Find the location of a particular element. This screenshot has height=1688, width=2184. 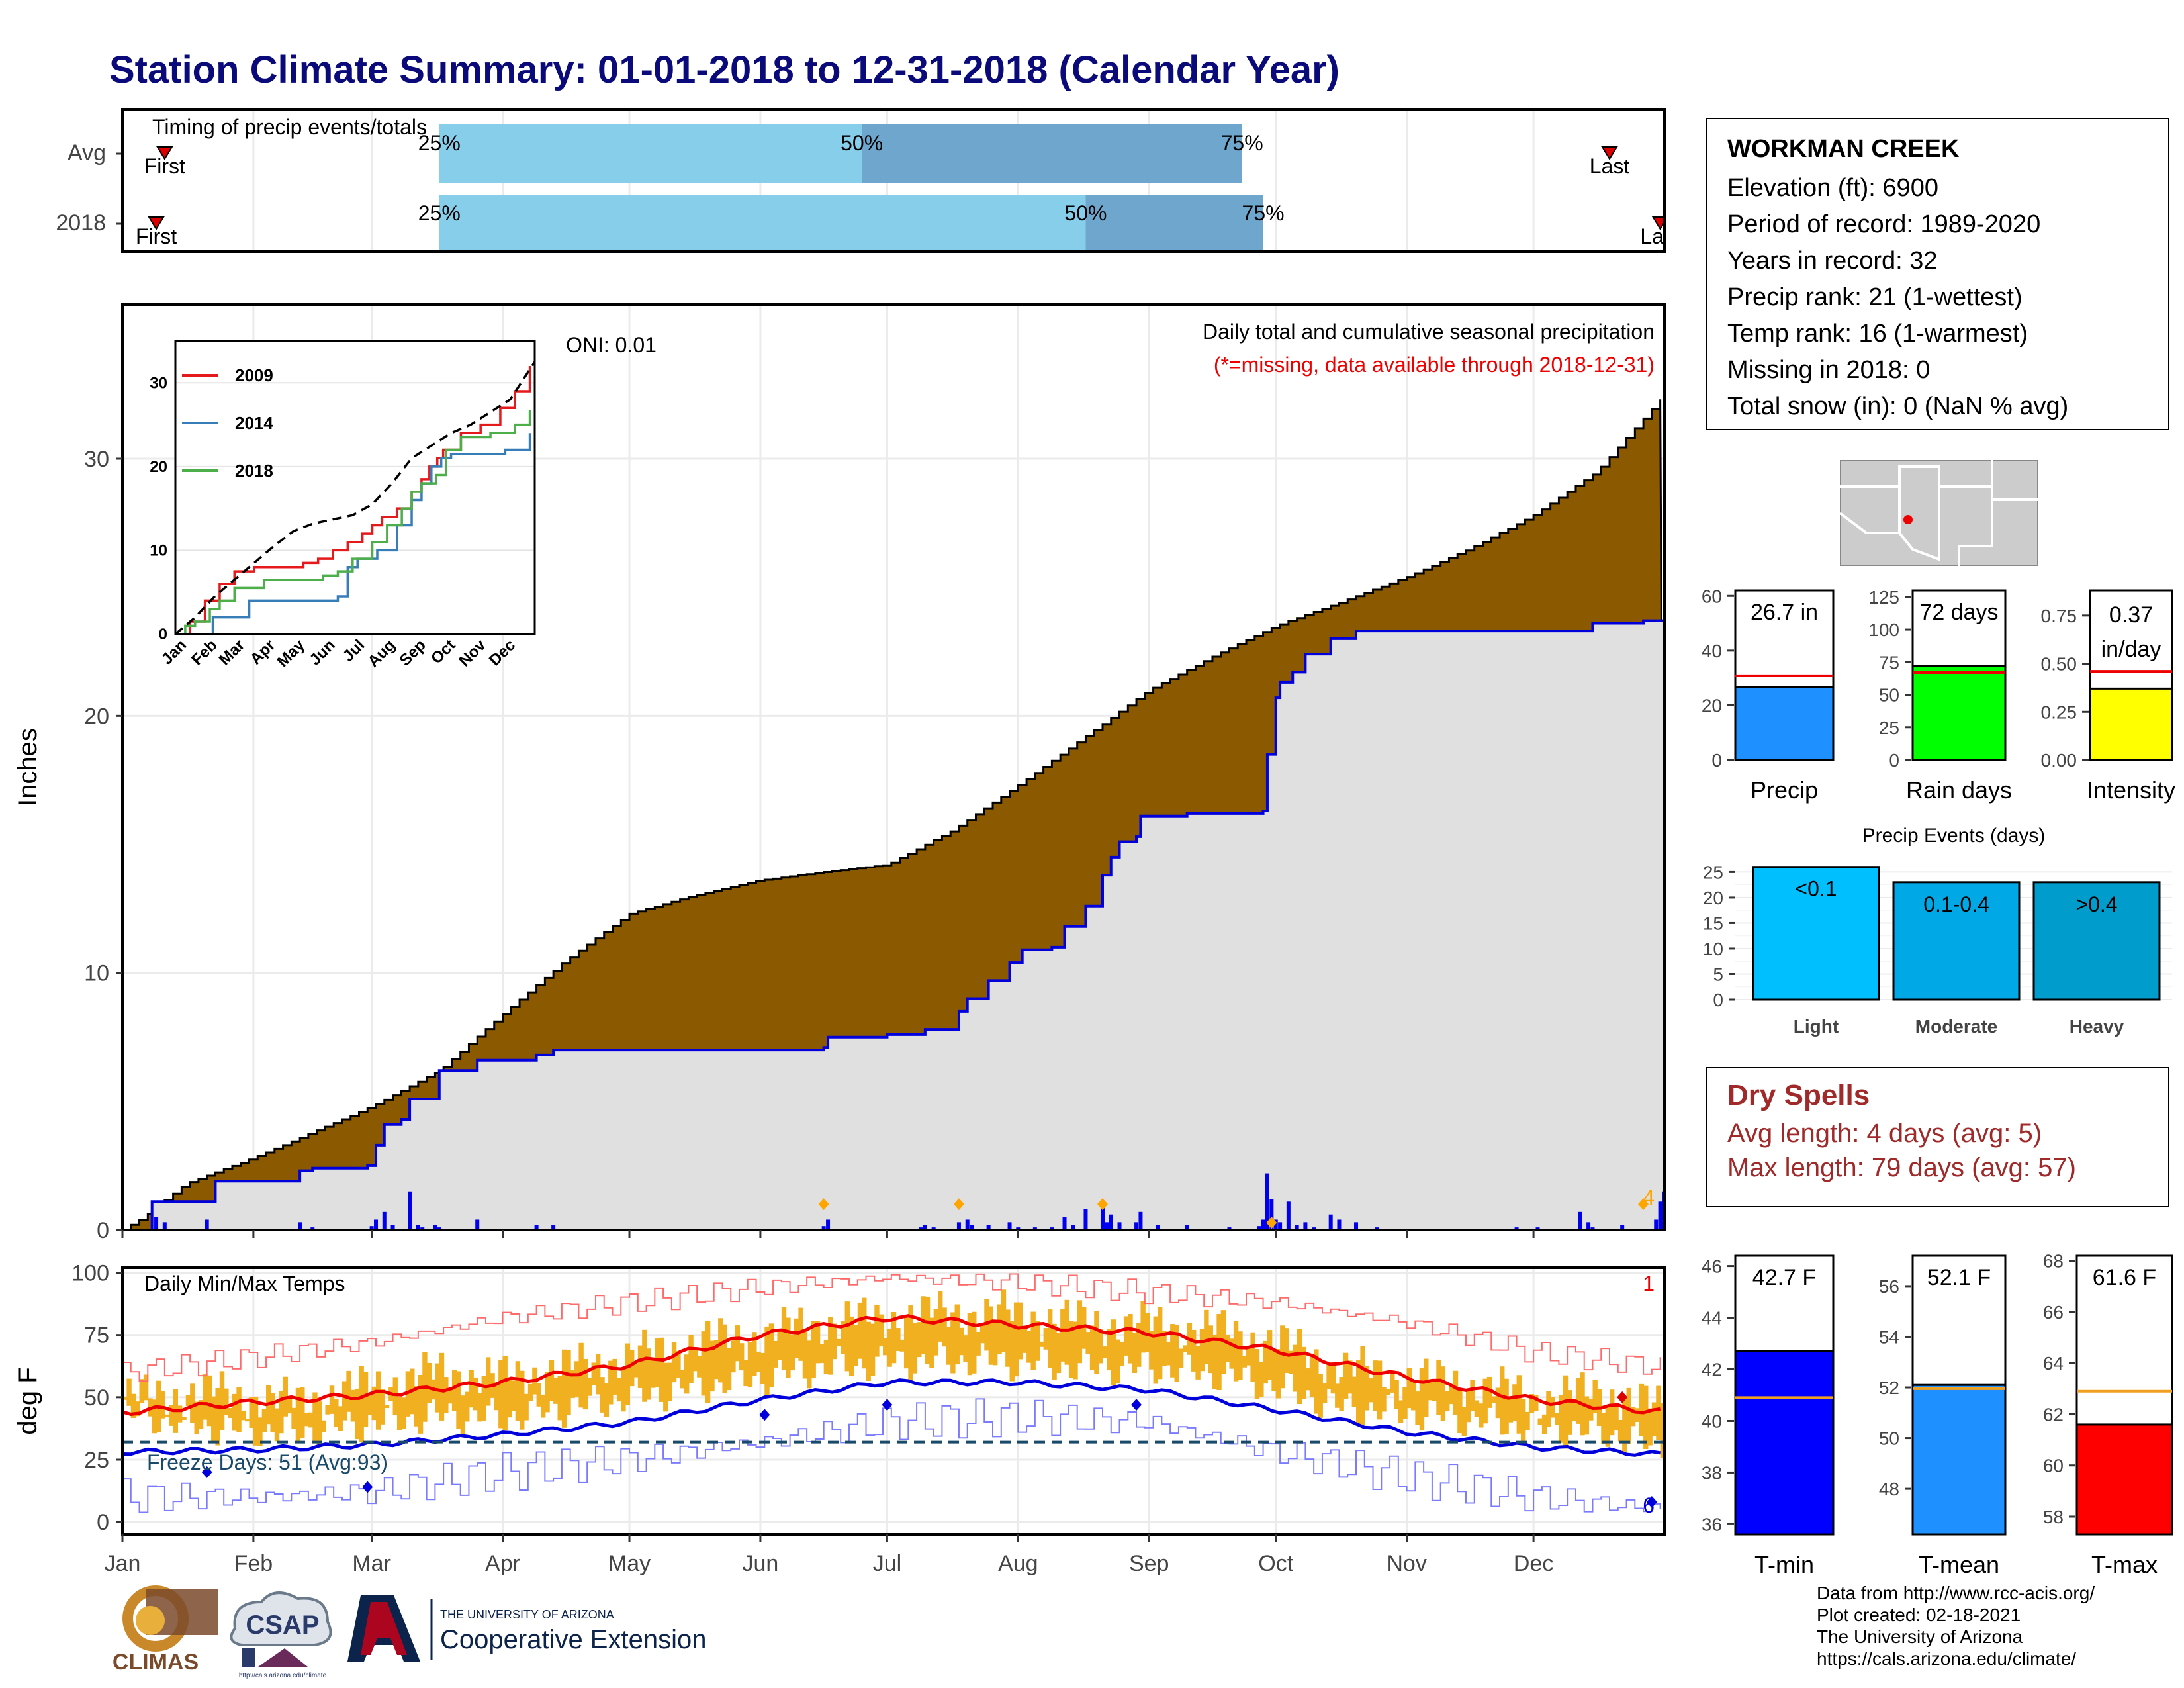

temp-xtick-label: Jun is located at coordinates (761, 1563).